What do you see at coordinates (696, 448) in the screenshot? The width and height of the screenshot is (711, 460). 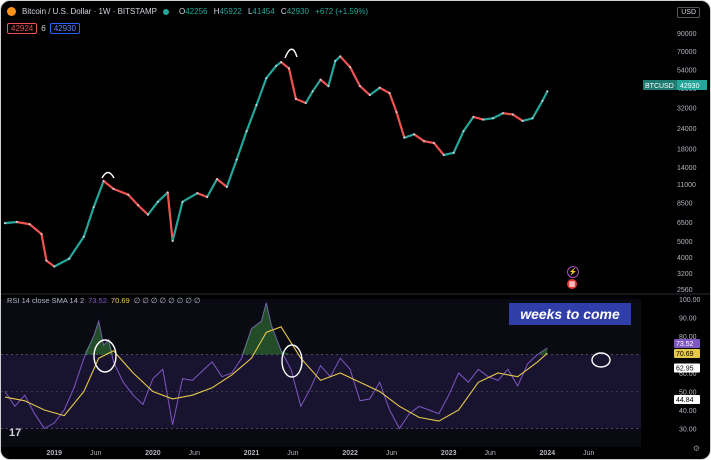 I see `settings-icon: ⚙` at bounding box center [696, 448].